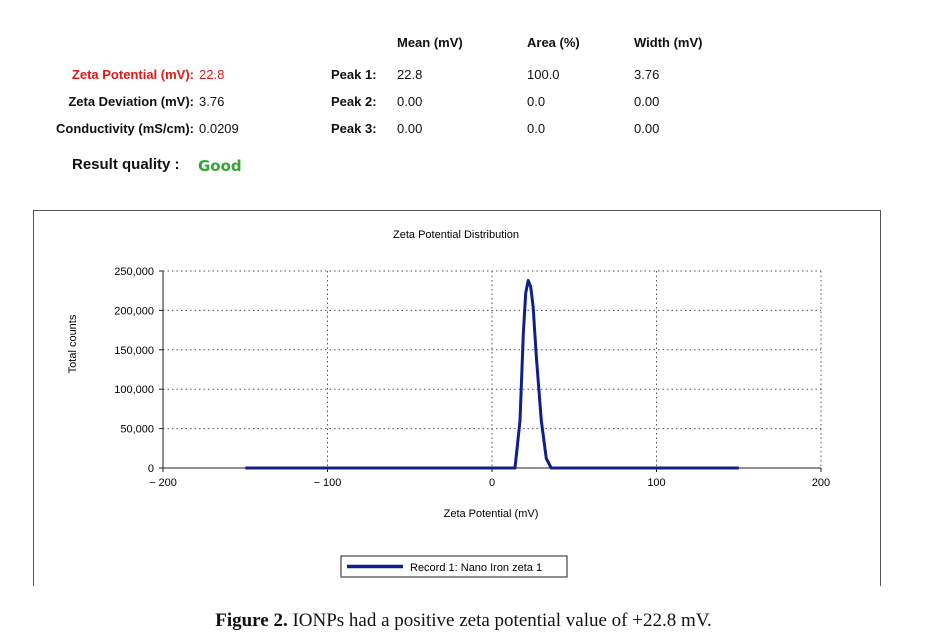  Describe the element at coordinates (656, 483) in the screenshot. I see `x-tick-label: 100` at that location.